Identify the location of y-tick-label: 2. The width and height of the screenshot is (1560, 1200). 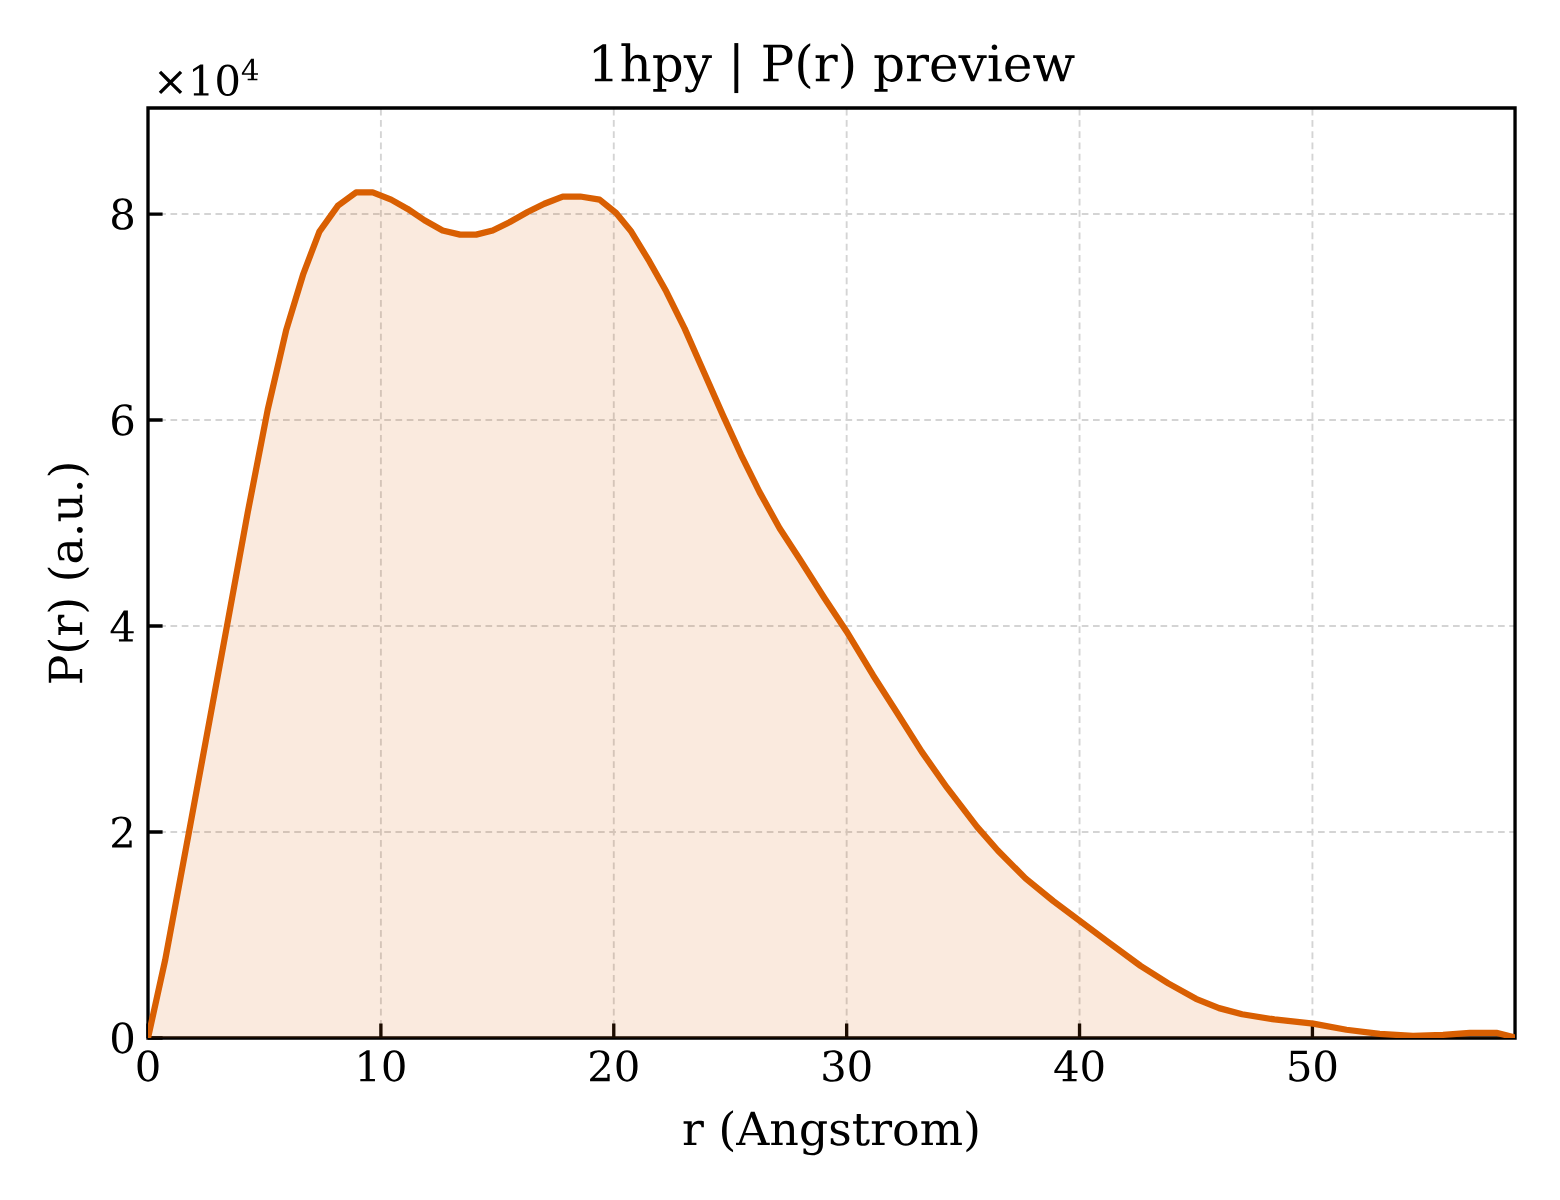
(122, 832).